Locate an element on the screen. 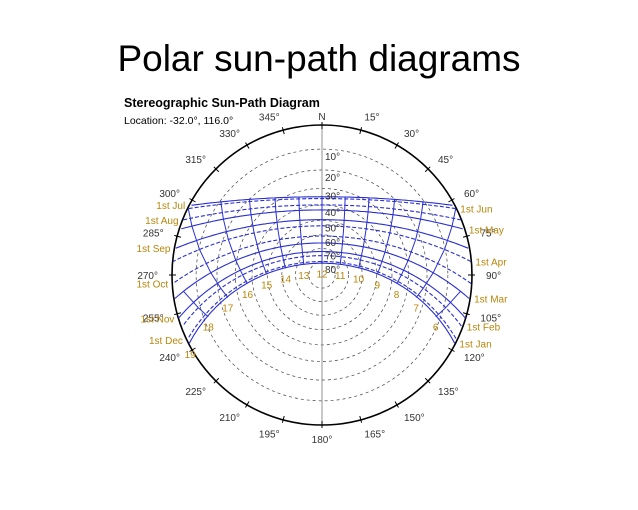  azimuth-label-225: 225° is located at coordinates (195, 392).